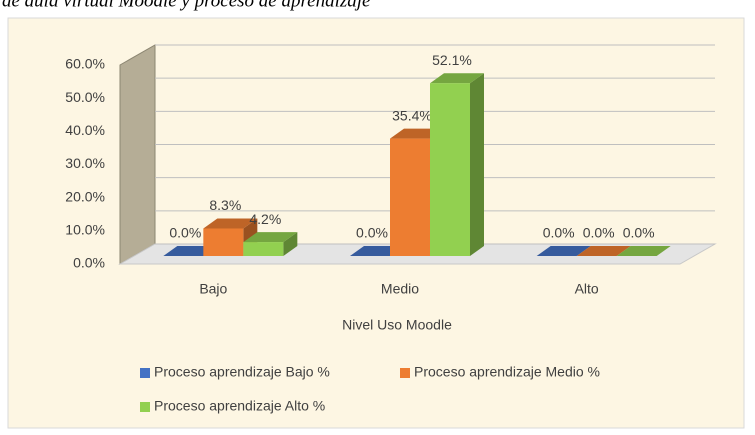  What do you see at coordinates (400, 289) in the screenshot?
I see `x-tick-label: Medio` at bounding box center [400, 289].